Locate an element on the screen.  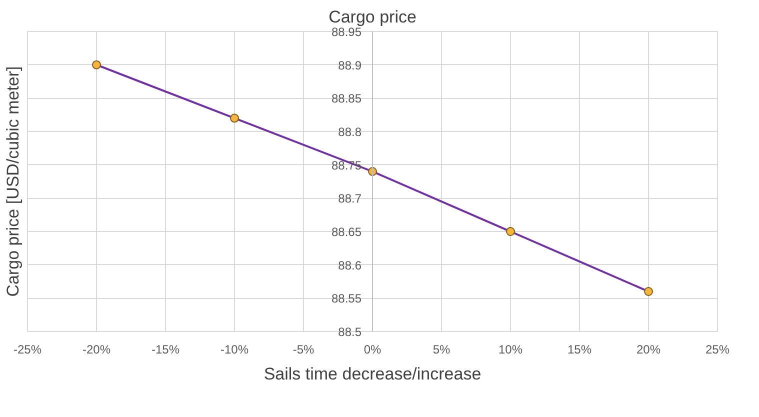
x-tick-label: -5% is located at coordinates (303, 349).